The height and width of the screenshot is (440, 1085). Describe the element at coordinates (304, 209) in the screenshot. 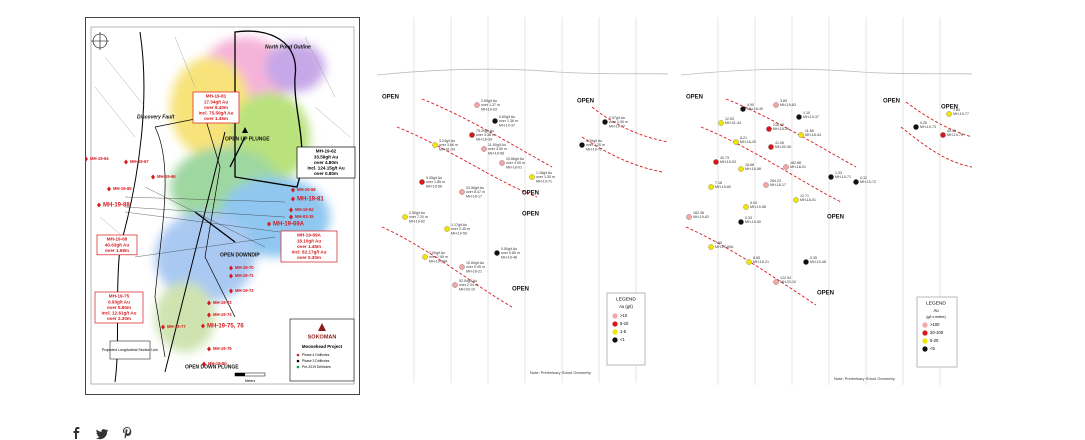

I see `hole-label: MH-19-62` at that location.